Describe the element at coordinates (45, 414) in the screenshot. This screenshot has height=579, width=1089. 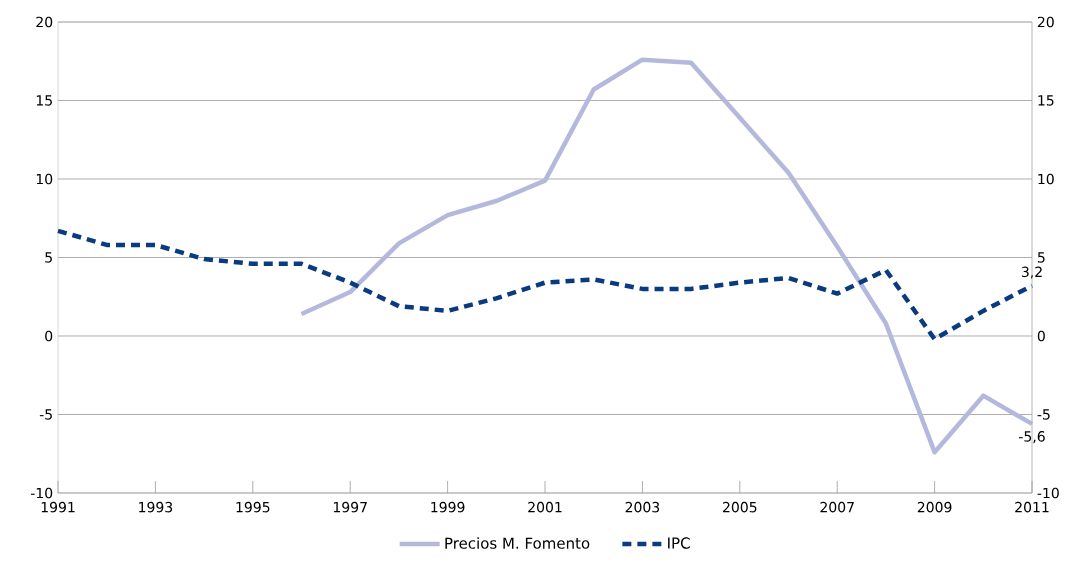
I see `y-tick-label: -5` at that location.